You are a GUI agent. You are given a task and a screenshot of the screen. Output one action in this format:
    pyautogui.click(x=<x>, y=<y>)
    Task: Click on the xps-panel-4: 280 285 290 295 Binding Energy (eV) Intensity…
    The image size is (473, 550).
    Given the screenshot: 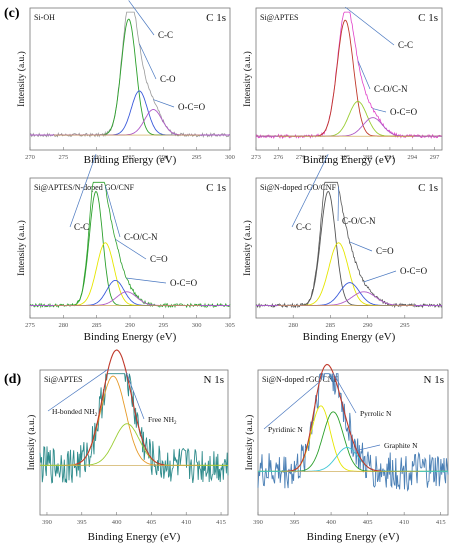 What is the action you would take?
    pyautogui.click(x=342, y=248)
    